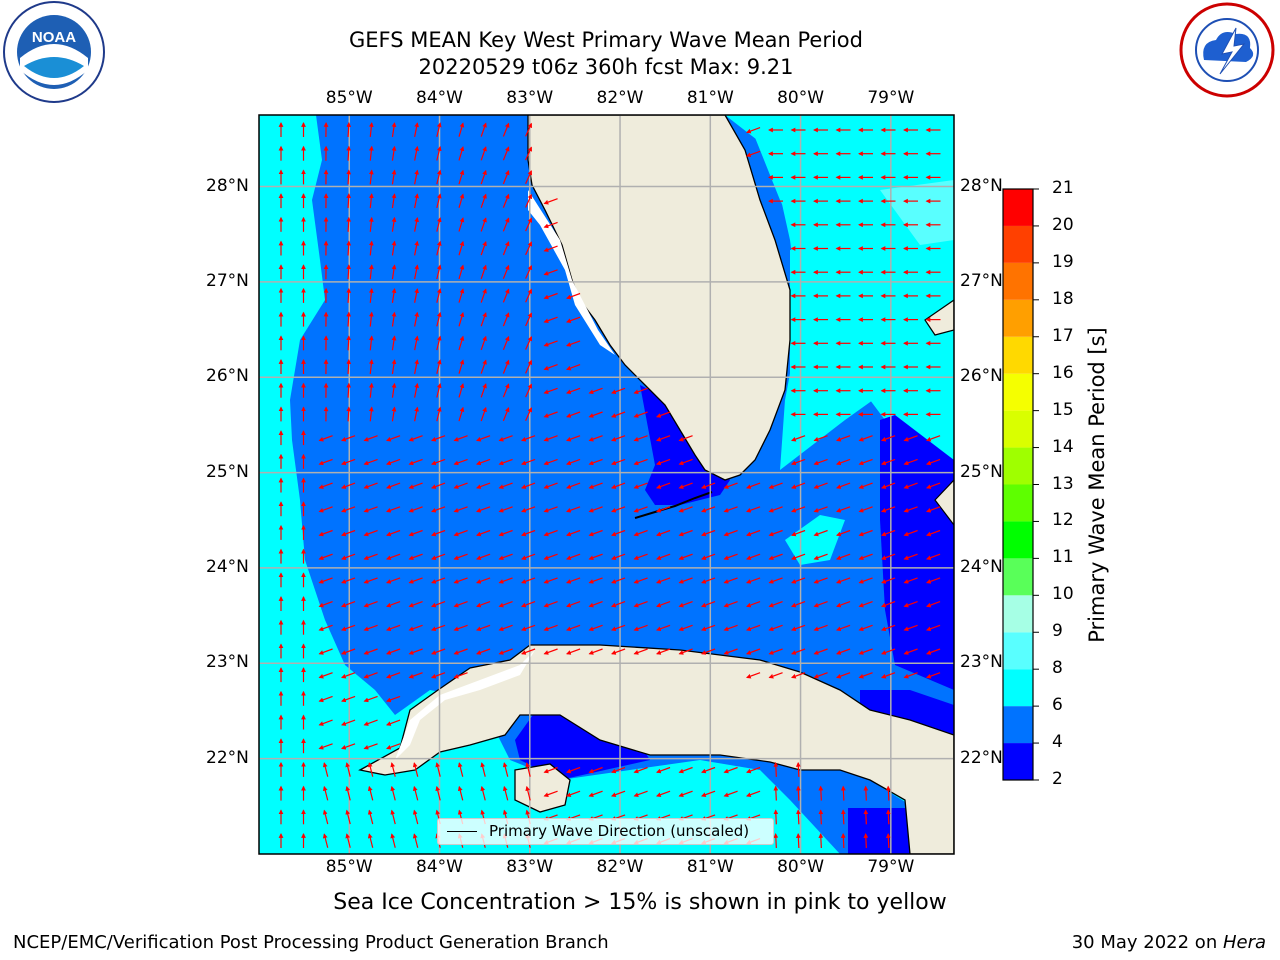 The width and height of the screenshot is (1280, 960). What do you see at coordinates (619, 831) in the screenshot?
I see `legend-label: Primary Wave Direction (unscaled)` at bounding box center [619, 831].